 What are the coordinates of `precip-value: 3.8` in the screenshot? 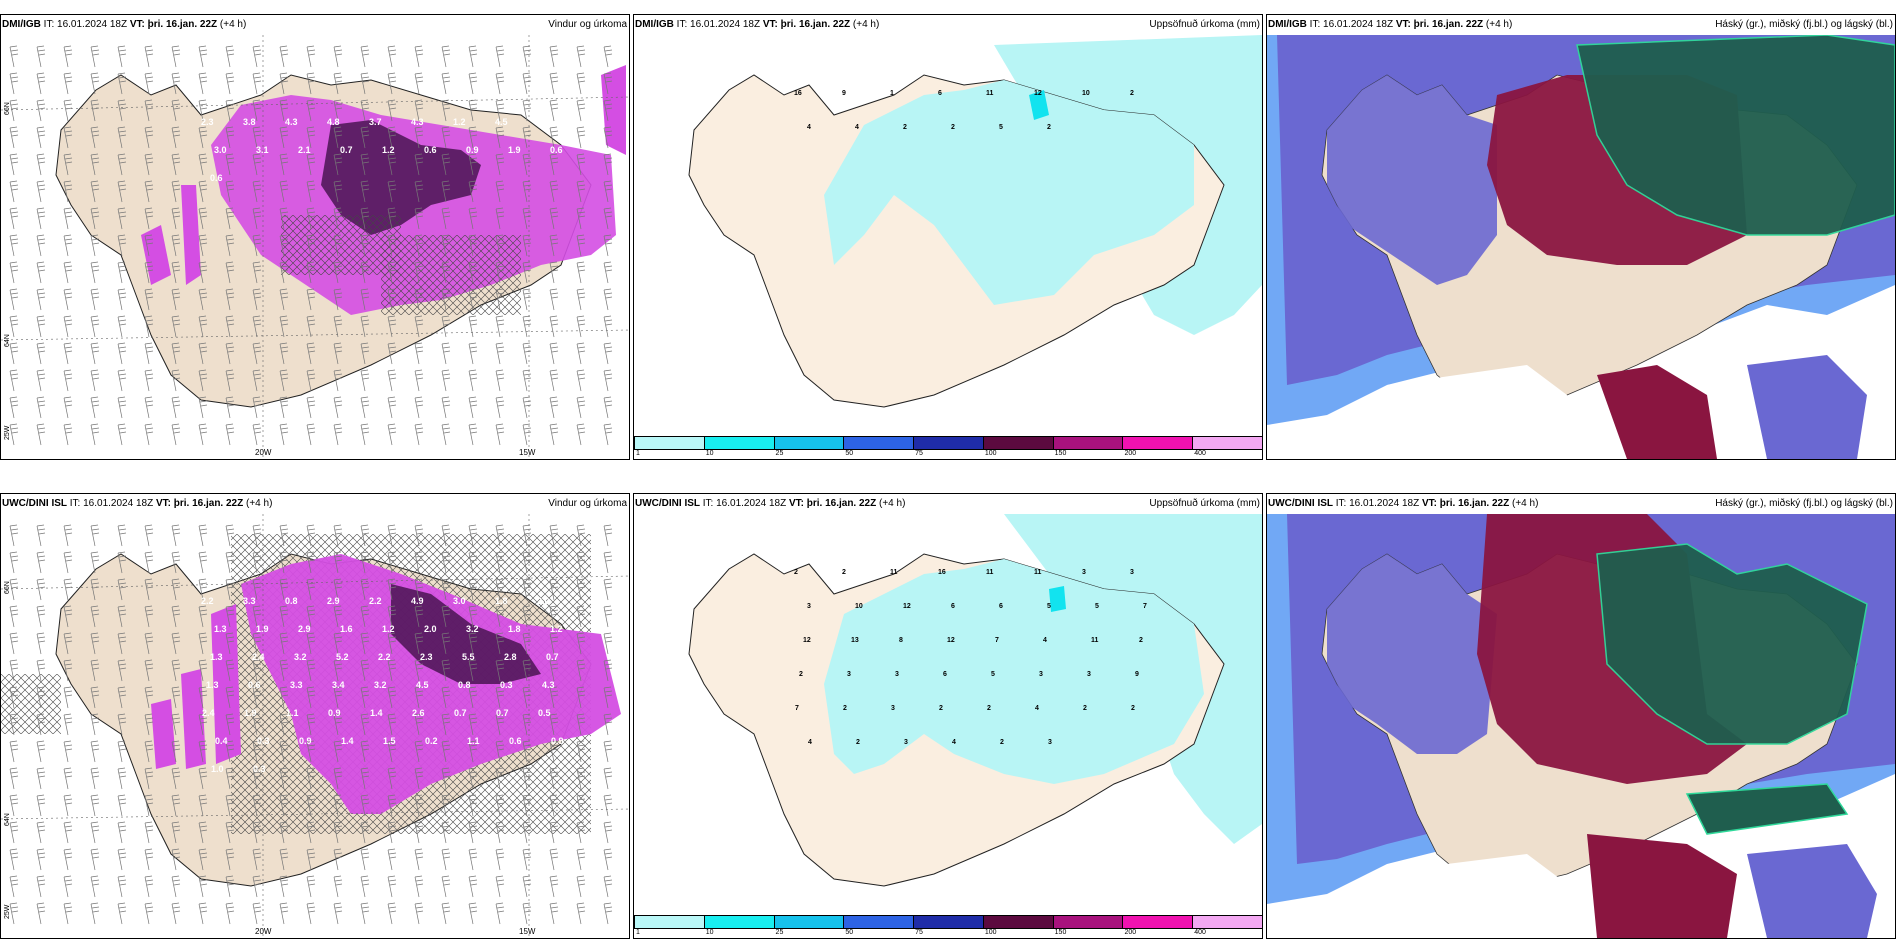 It's located at (249, 122).